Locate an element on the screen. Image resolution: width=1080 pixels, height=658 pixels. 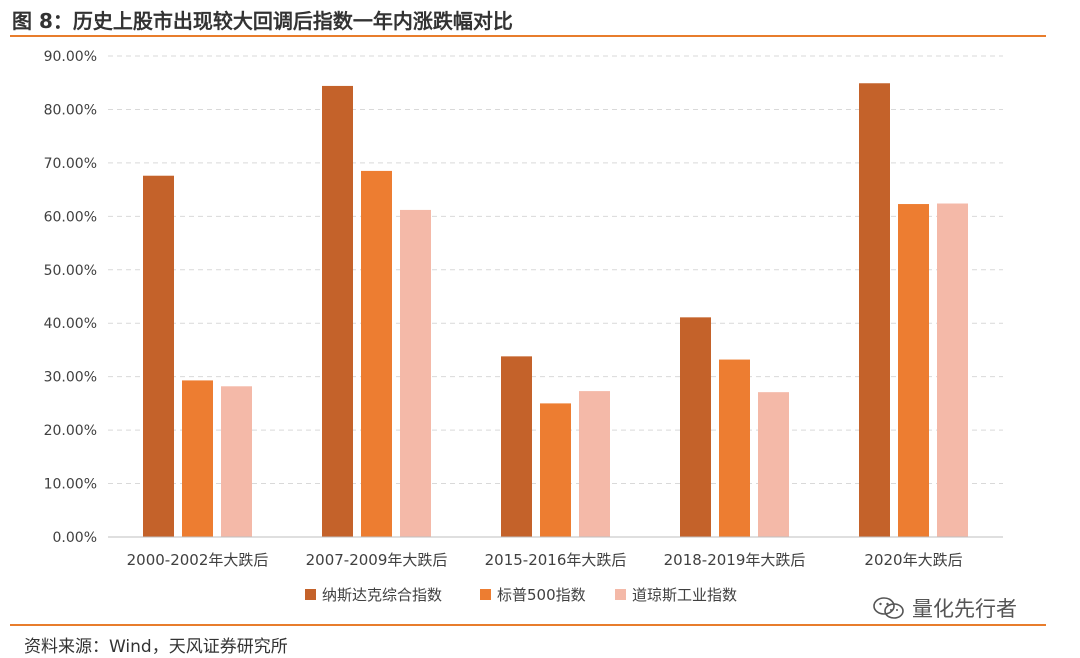
legend-label: 道琼斯工业指数 is located at coordinates (684, 595).